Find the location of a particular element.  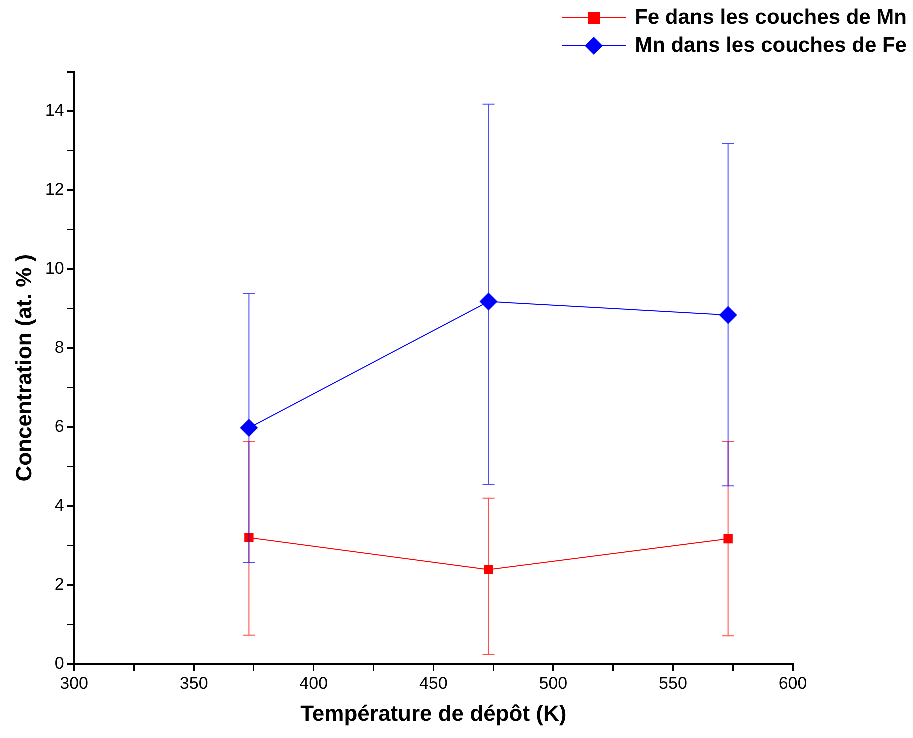

y-tick-label: 14 is located at coordinates (54, 110).